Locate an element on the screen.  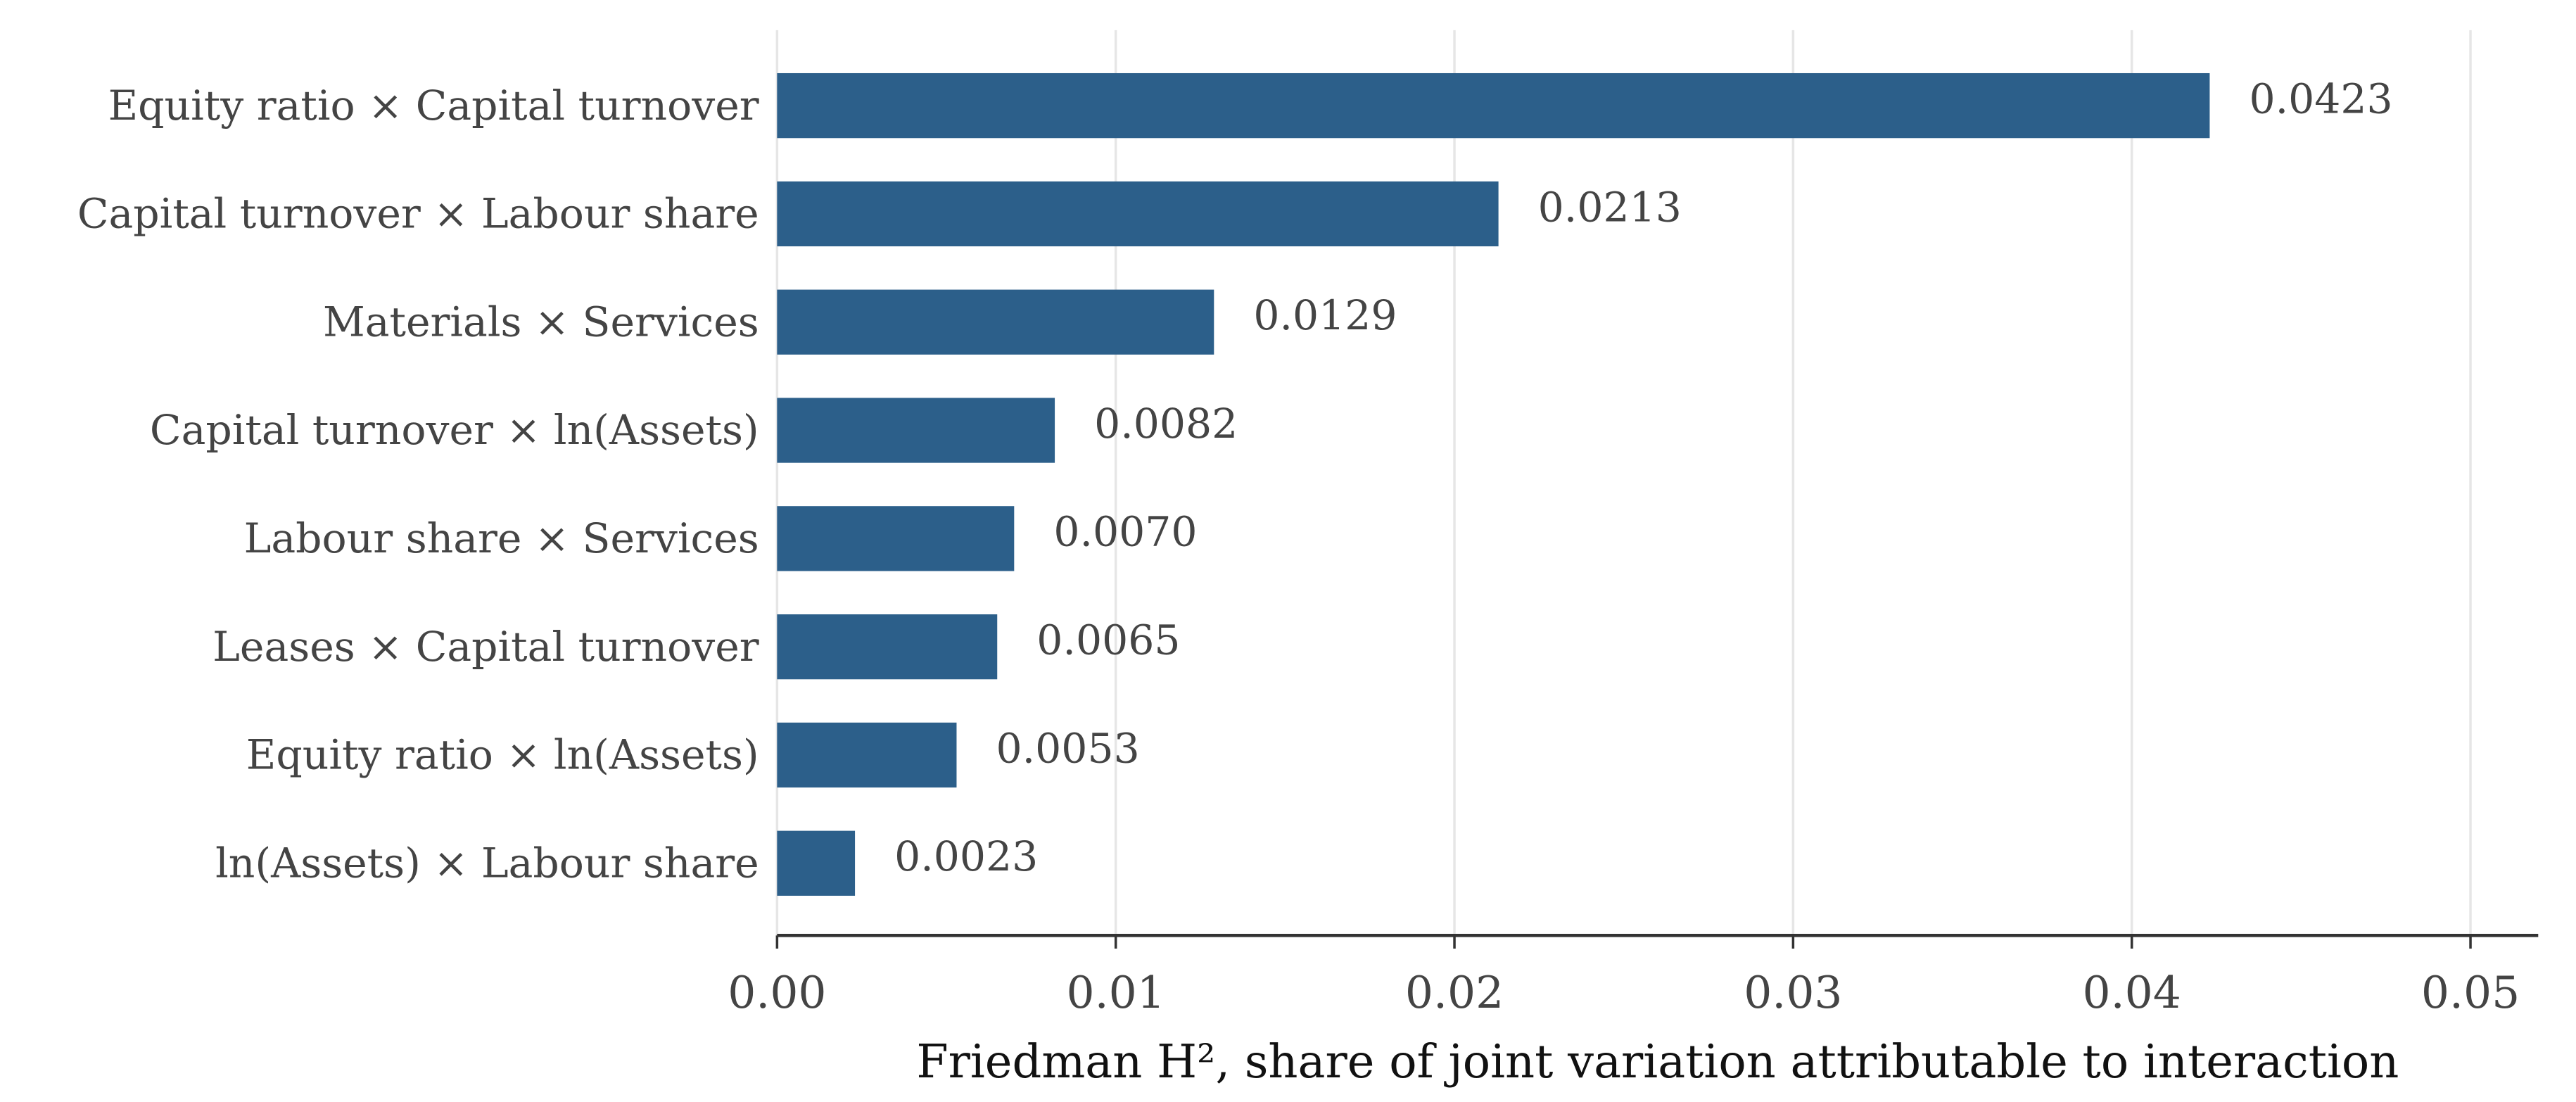
y-tick-label: Leases × Capital turnover is located at coordinates (485, 647).